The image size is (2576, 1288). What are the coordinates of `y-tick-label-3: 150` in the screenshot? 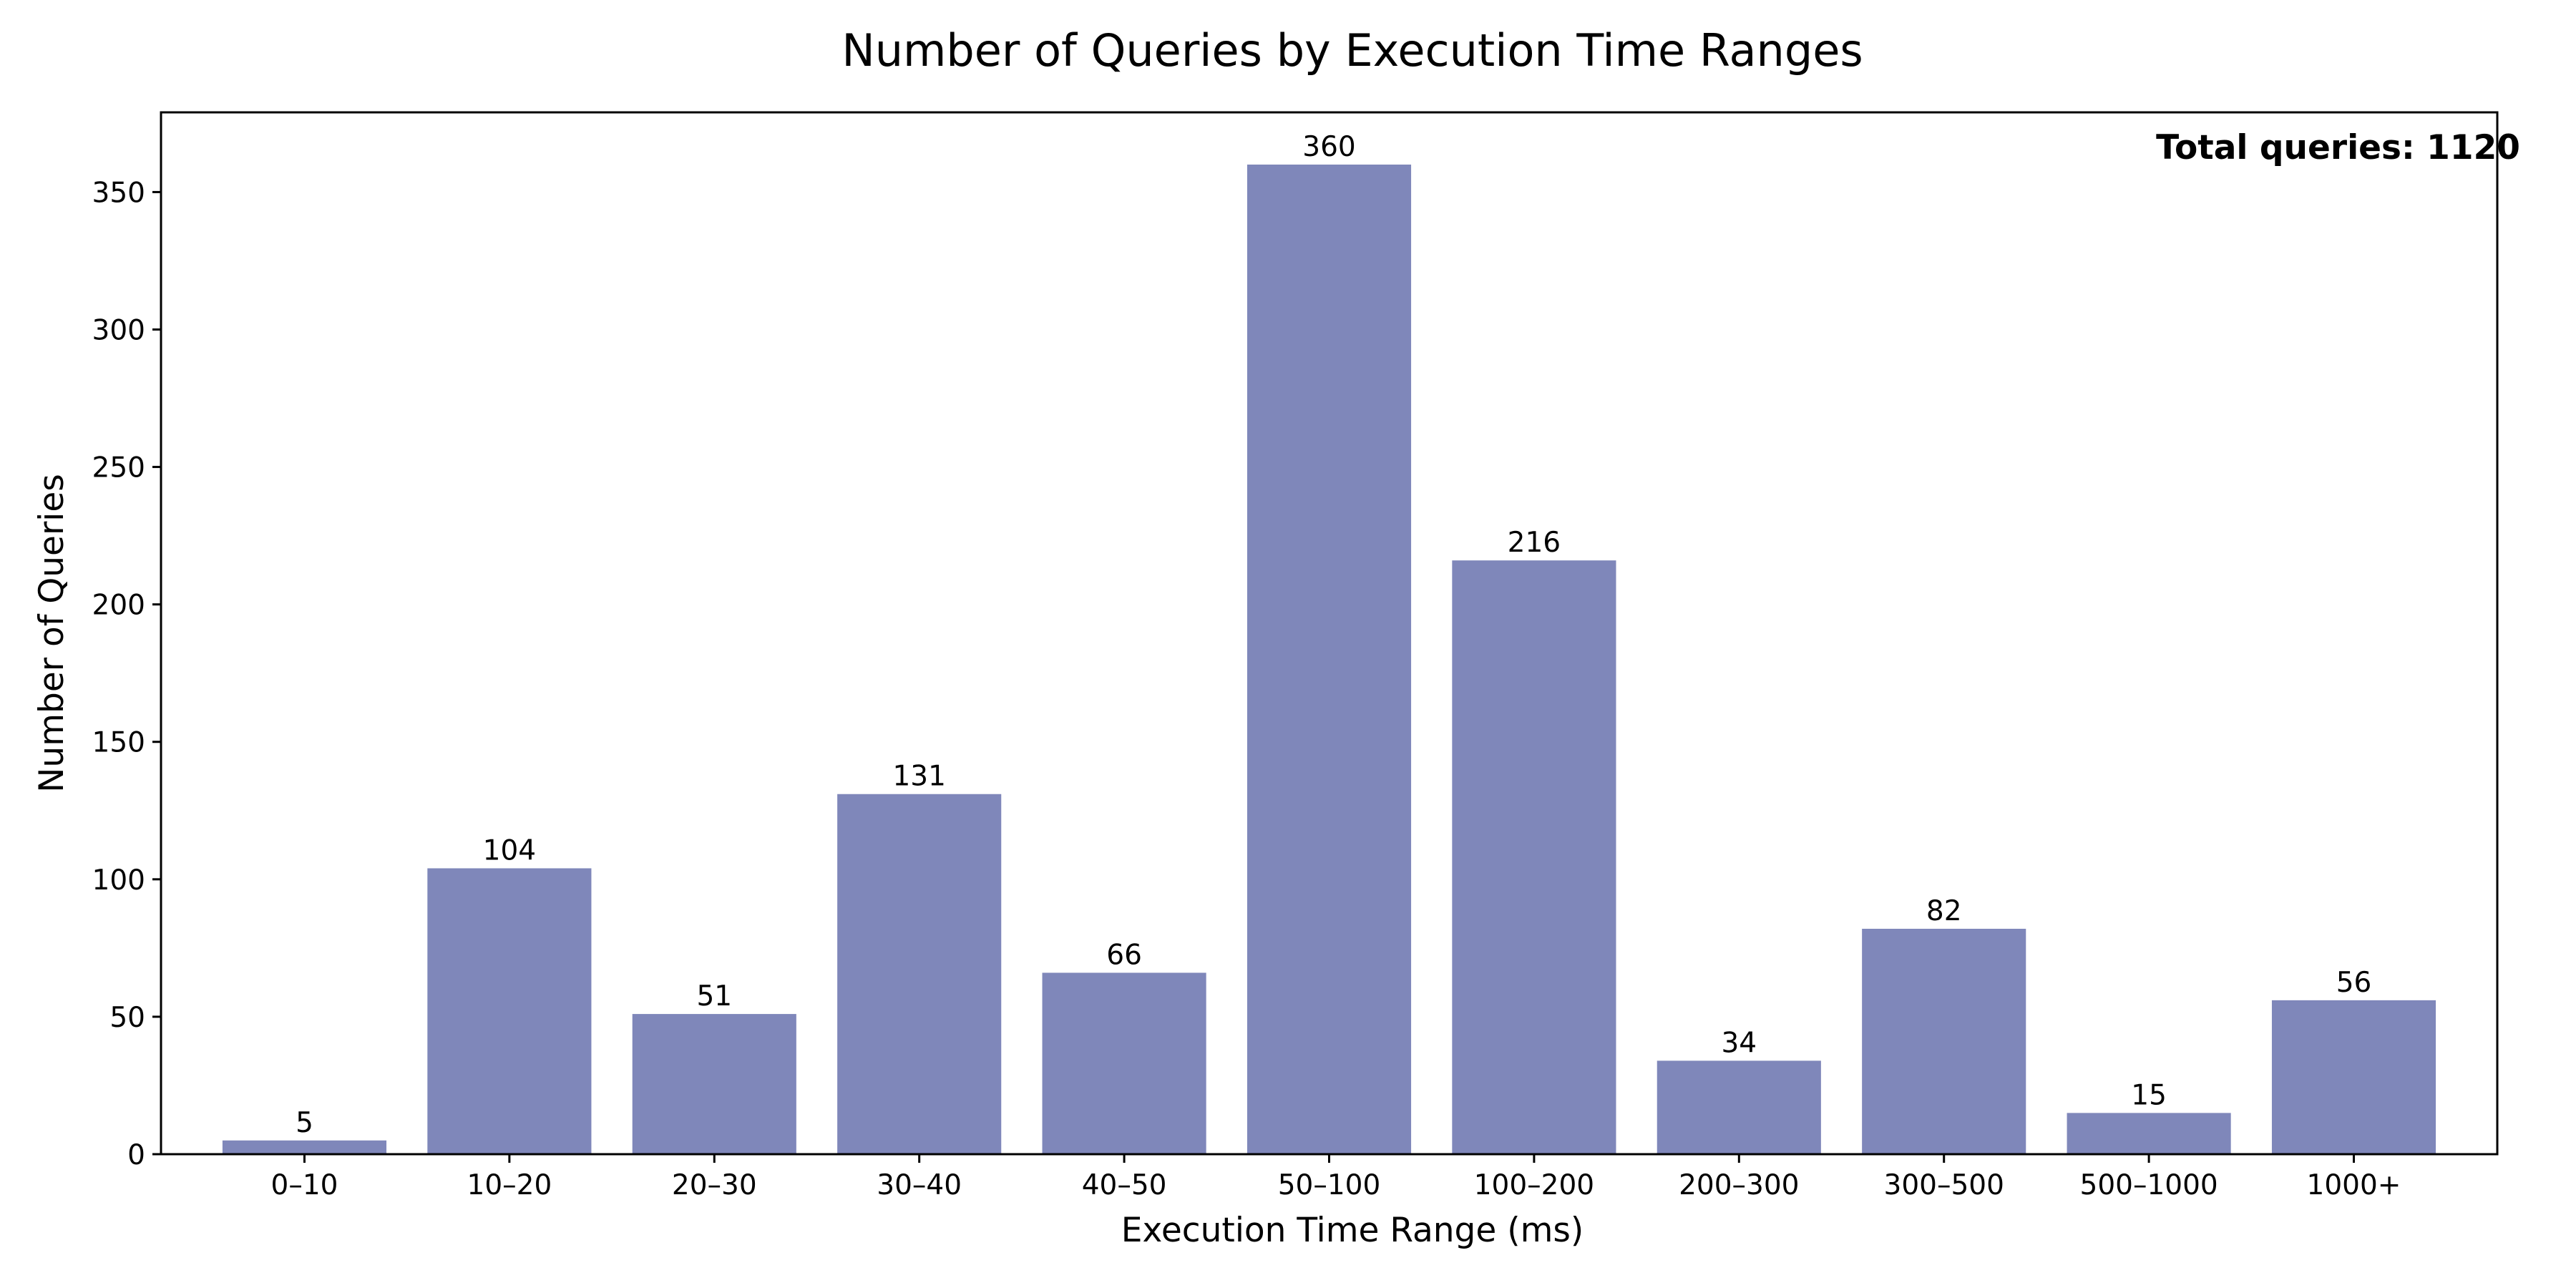 It's located at (118, 743).